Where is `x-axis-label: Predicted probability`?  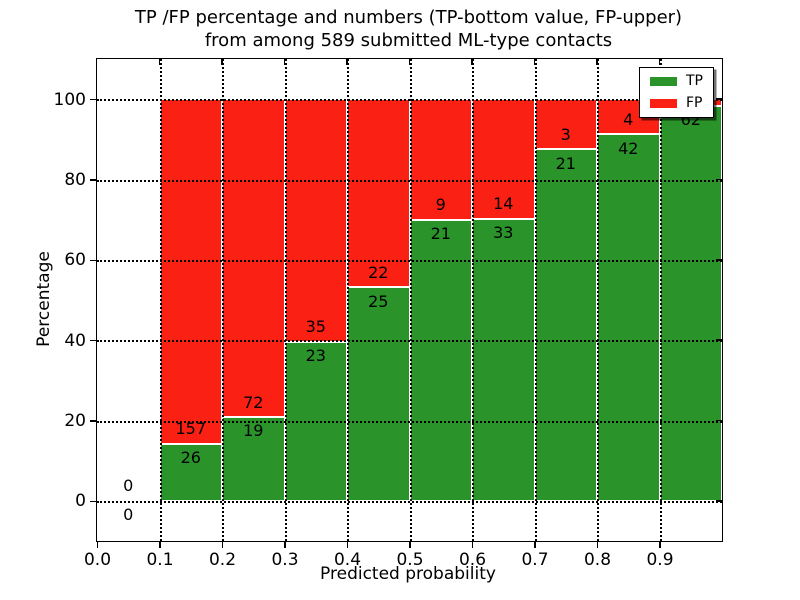 x-axis-label: Predicted probability is located at coordinates (408, 574).